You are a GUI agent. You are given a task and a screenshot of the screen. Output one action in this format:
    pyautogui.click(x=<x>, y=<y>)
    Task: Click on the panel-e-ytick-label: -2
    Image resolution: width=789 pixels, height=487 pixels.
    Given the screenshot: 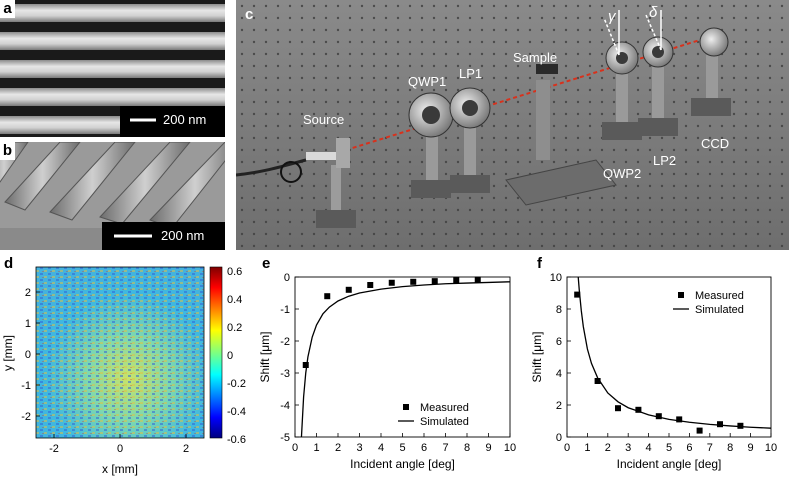 What is the action you would take?
    pyautogui.click(x=285, y=342)
    